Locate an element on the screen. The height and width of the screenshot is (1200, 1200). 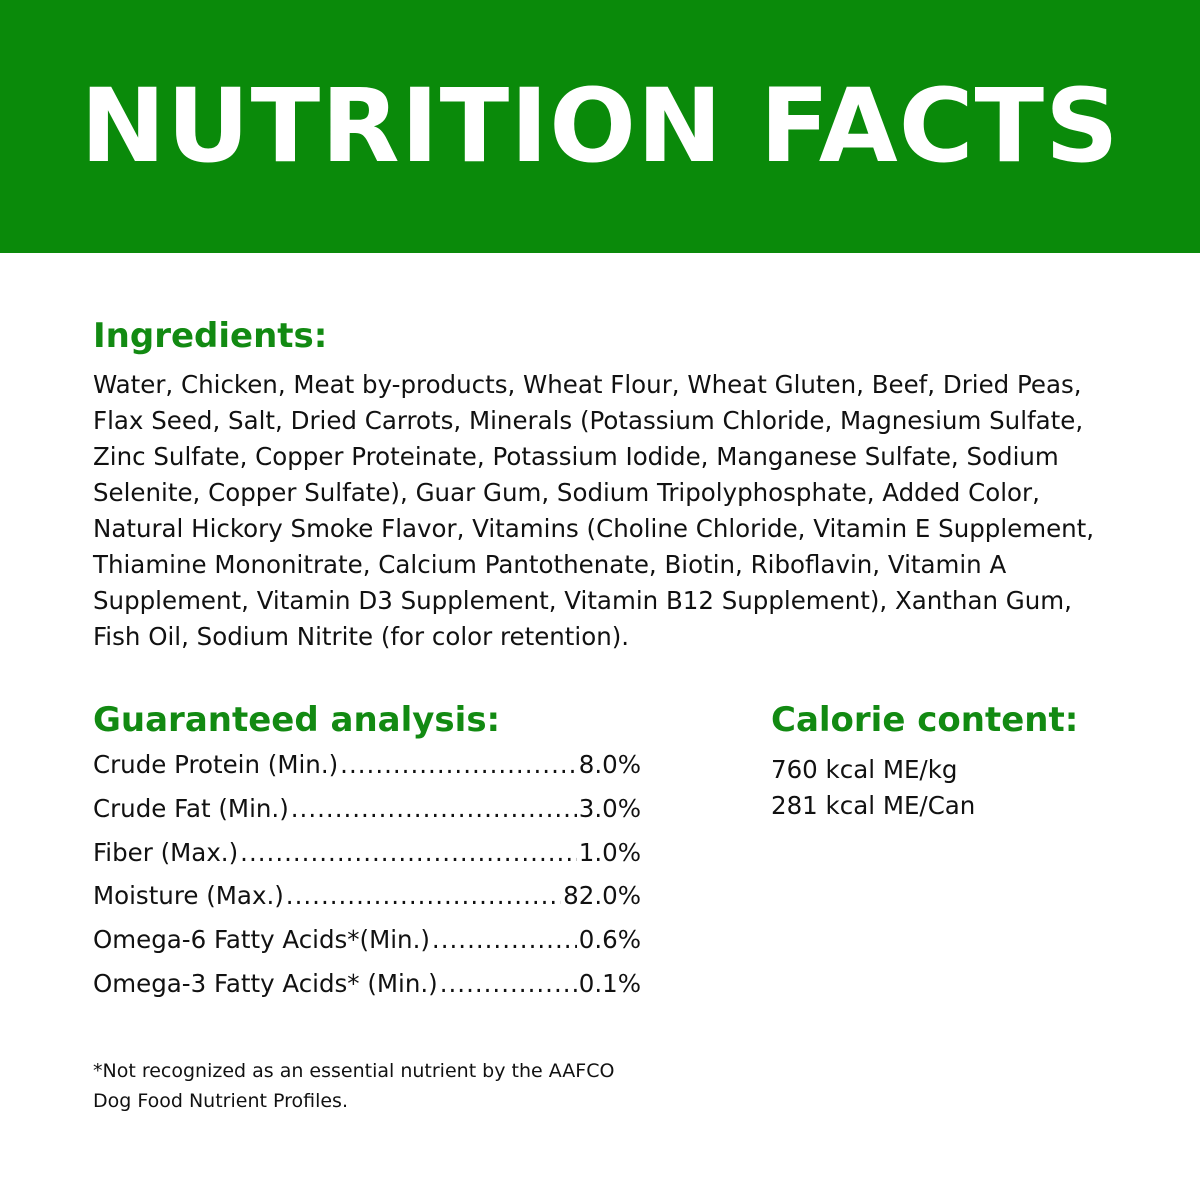
analysis-value: 0.1% is located at coordinates (609, 983).